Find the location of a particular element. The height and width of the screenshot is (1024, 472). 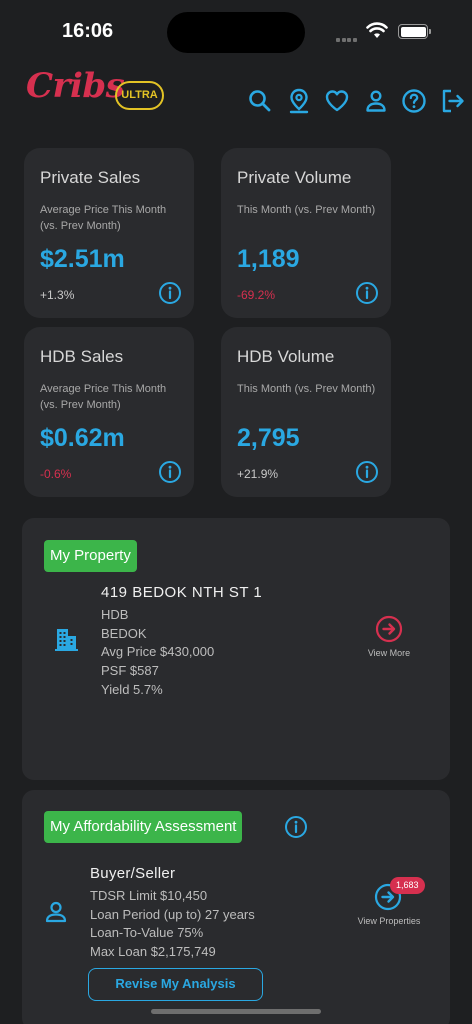

home-indicator is located at coordinates (236, 1011).